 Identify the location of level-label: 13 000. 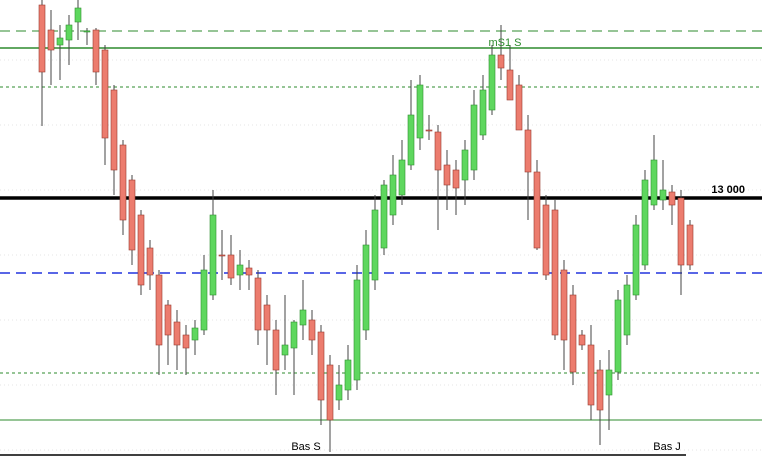
(728, 190).